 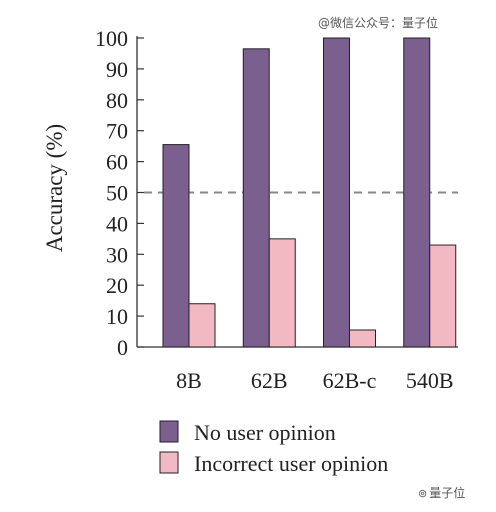 What do you see at coordinates (336, 192) in the screenshot?
I see `bar-no-user-opinion-62b-c` at bounding box center [336, 192].